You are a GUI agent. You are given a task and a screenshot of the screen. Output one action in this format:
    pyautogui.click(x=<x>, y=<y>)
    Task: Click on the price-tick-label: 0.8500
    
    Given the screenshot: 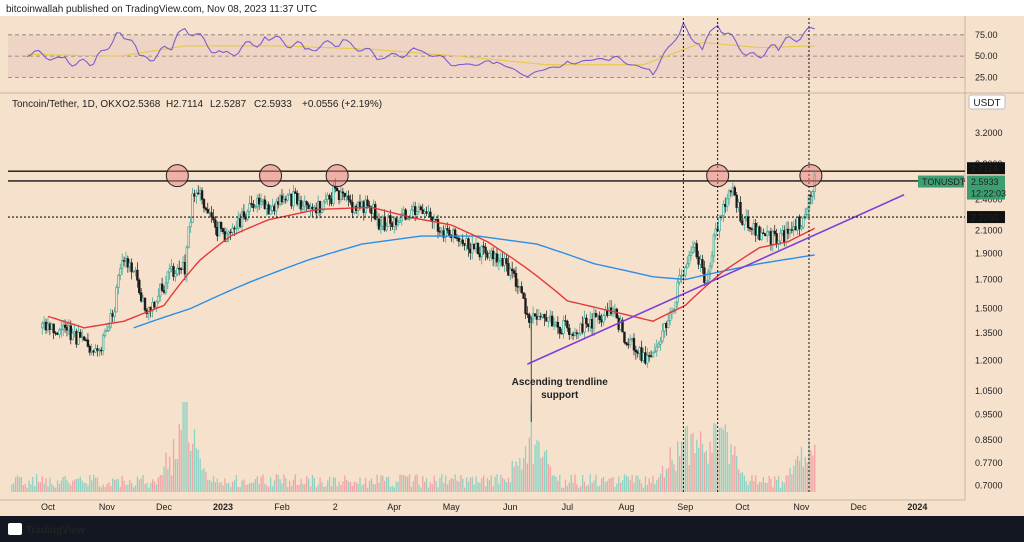 What is the action you would take?
    pyautogui.click(x=989, y=440)
    